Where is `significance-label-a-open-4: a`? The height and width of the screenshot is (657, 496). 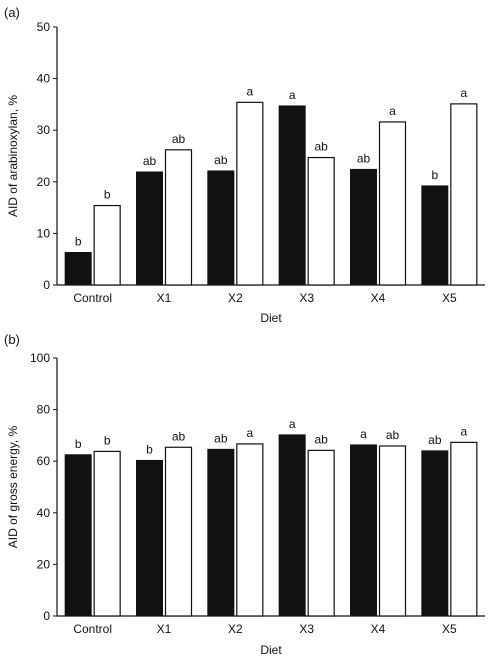
significance-label-a-open-4: a is located at coordinates (392, 111).